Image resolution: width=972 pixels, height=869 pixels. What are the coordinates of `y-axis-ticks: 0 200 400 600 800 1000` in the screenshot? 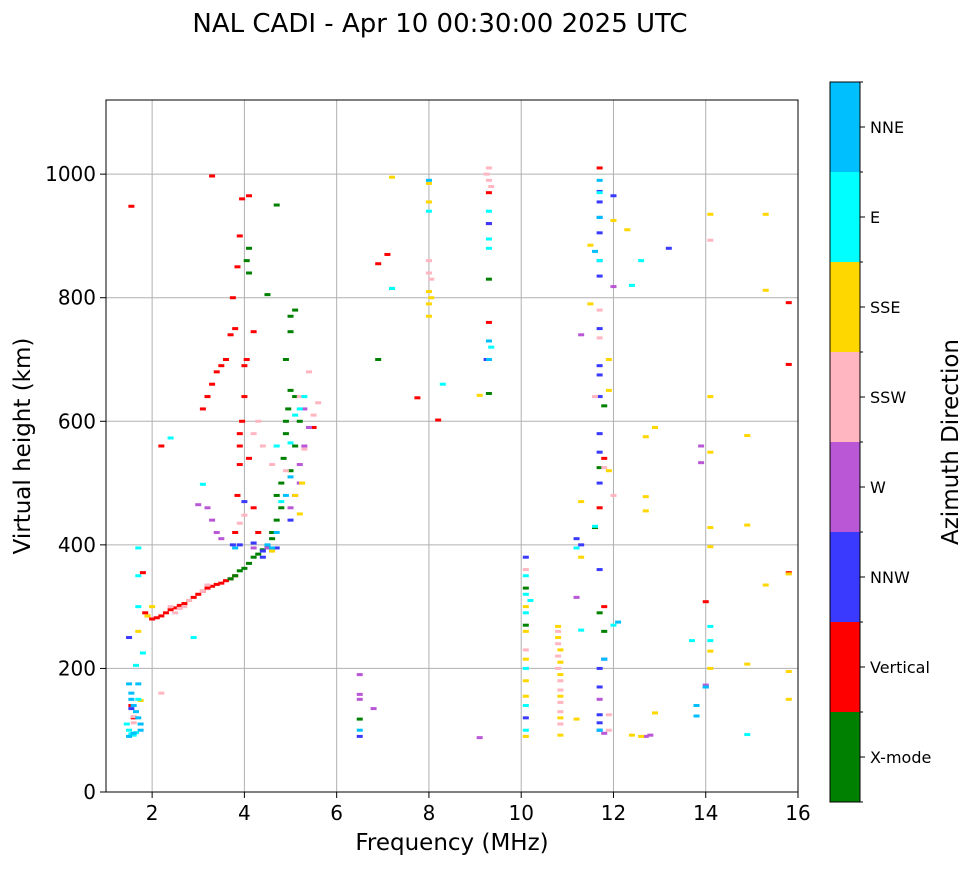 It's located at (75, 483).